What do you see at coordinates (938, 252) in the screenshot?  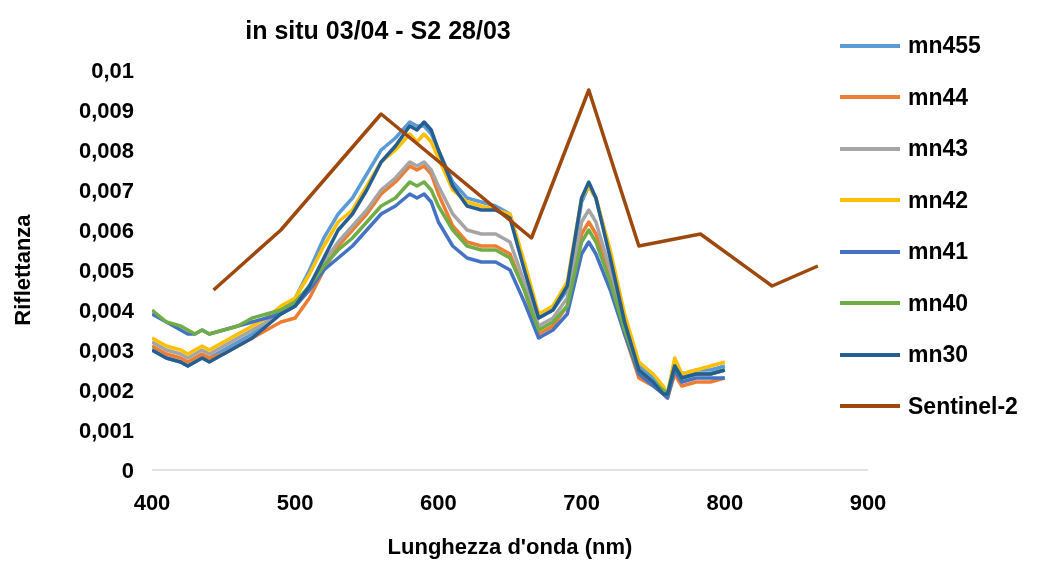 I see `legend-label: mn41` at bounding box center [938, 252].